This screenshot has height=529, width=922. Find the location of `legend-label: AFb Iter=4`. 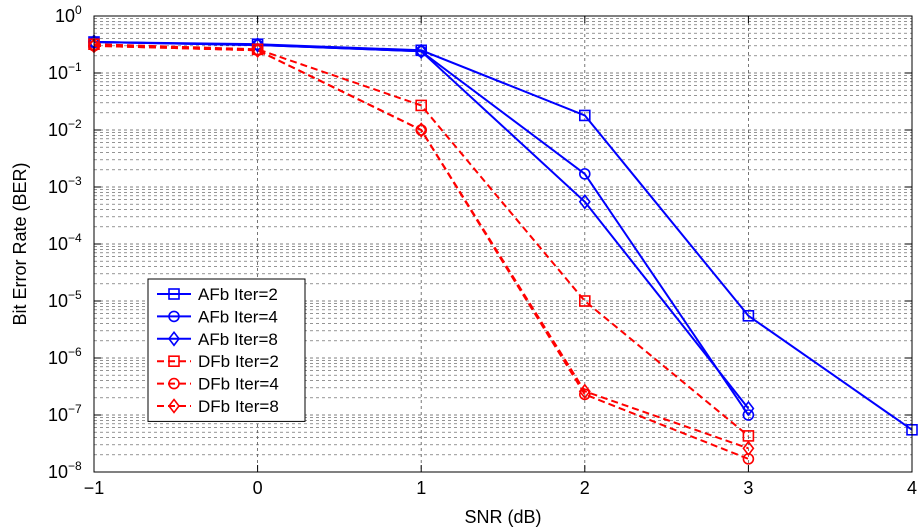

legend-label: AFb Iter=4 is located at coordinates (238, 316).